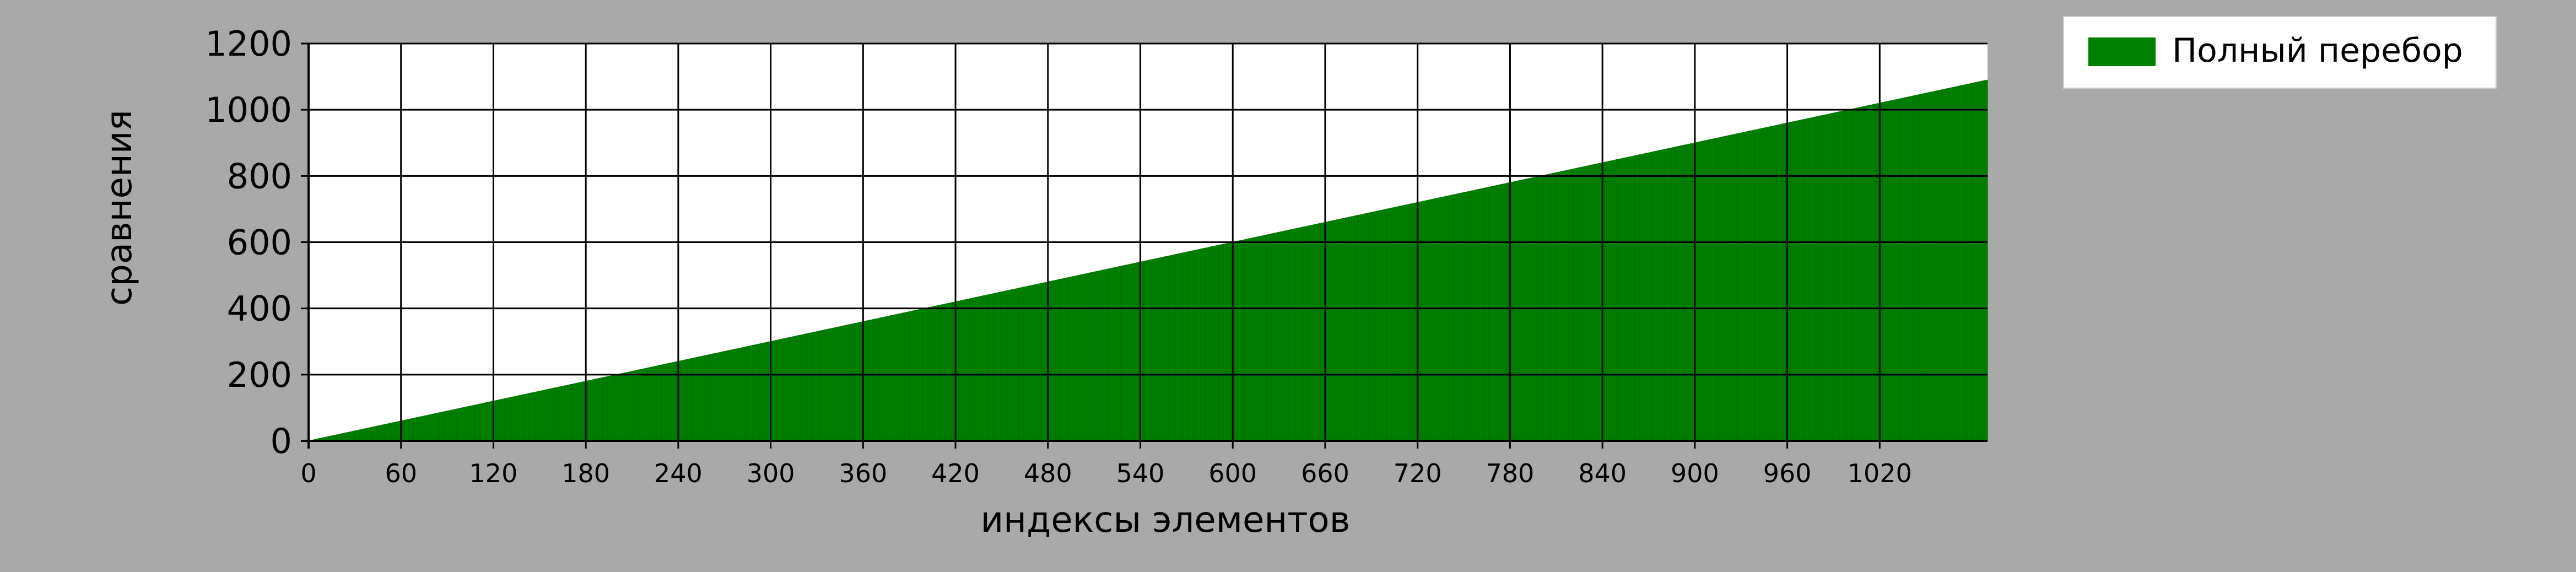 Image resolution: width=2576 pixels, height=572 pixels. What do you see at coordinates (1880, 473) in the screenshot?
I see `x-tick-label: 1020` at bounding box center [1880, 473].